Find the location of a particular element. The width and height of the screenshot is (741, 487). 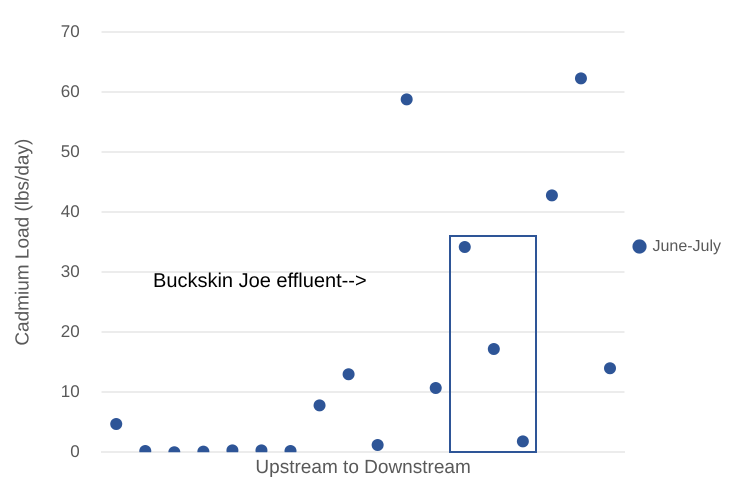

y-tick-label: 50 is located at coordinates (70, 151).